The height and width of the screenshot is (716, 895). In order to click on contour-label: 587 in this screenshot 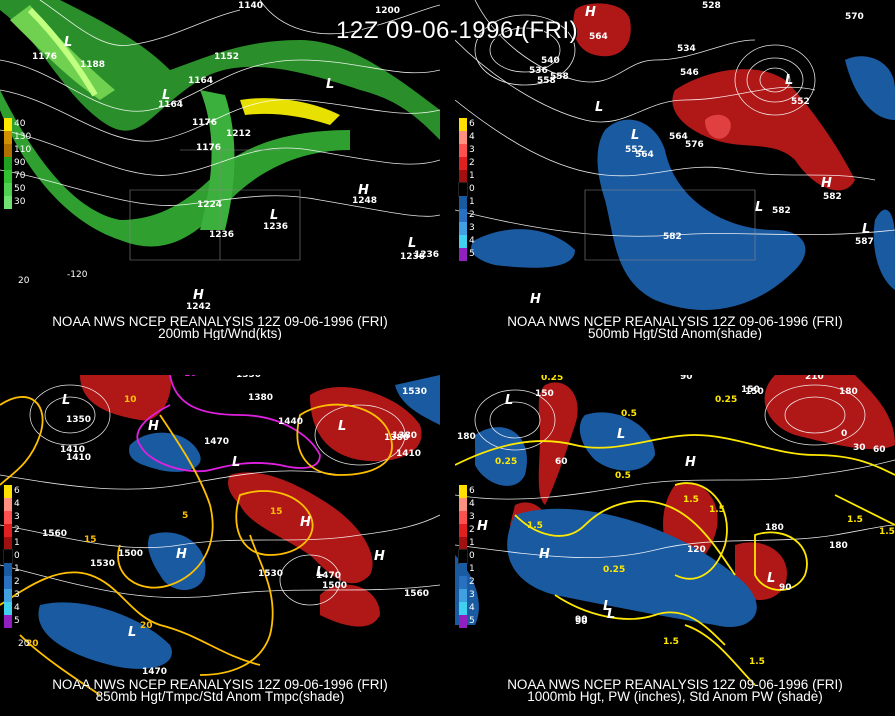, I will do `click(864, 242)`.